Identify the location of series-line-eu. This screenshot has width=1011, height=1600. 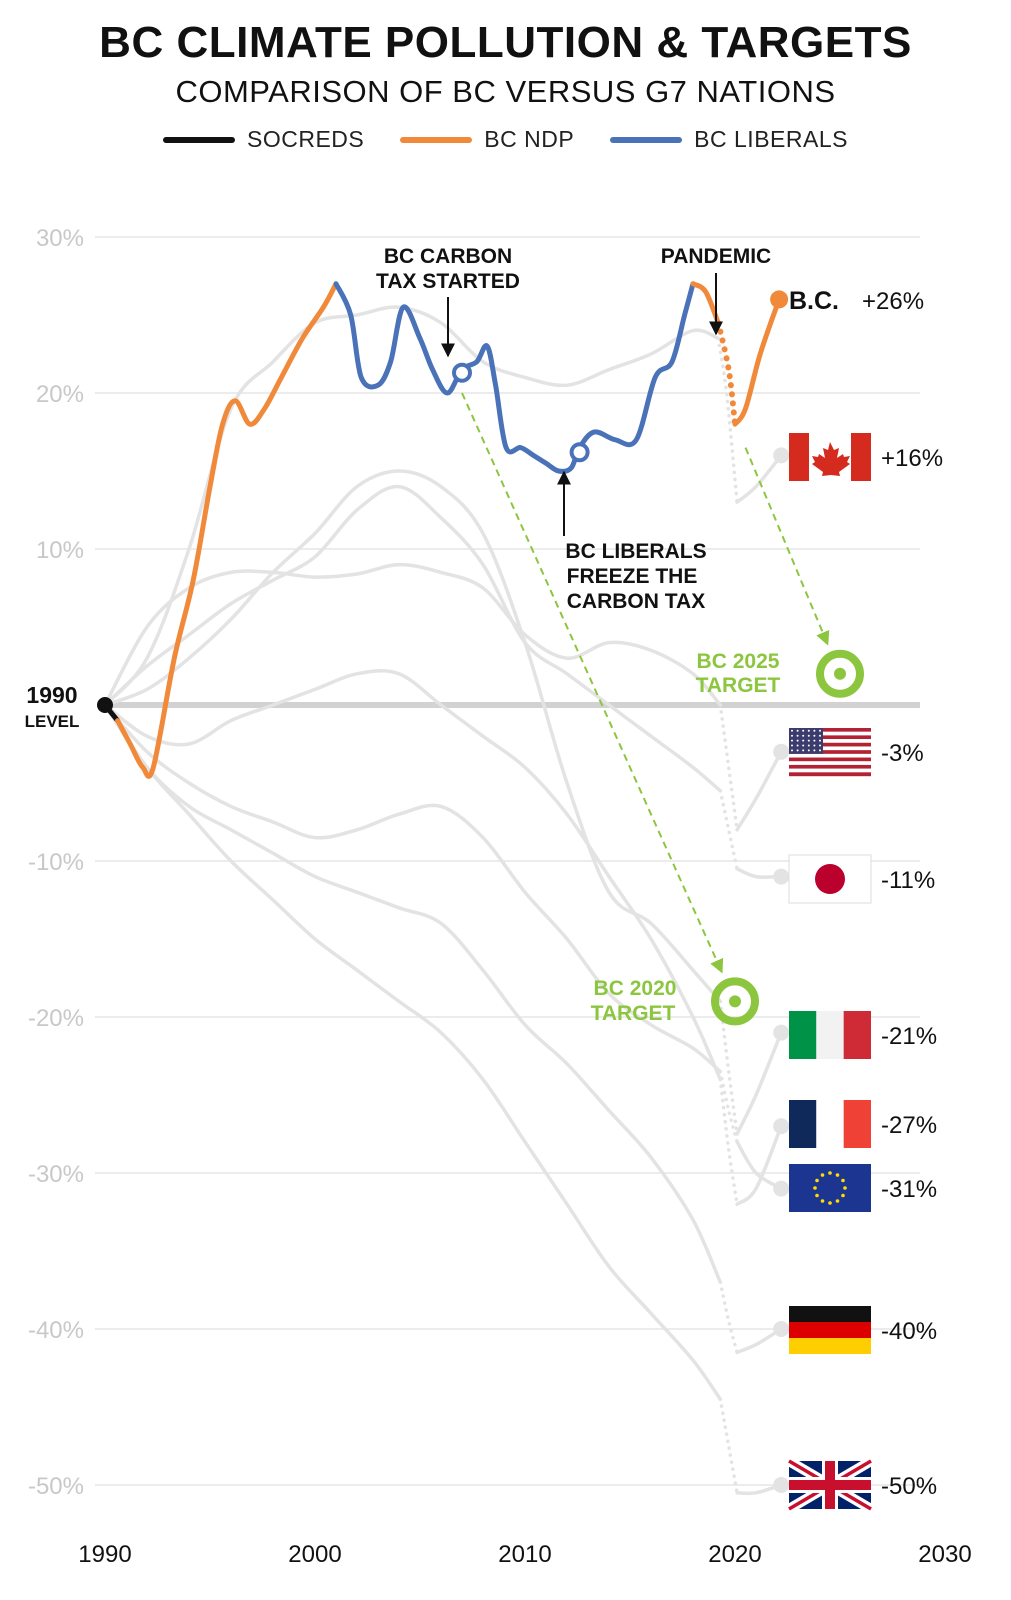
(413, 888).